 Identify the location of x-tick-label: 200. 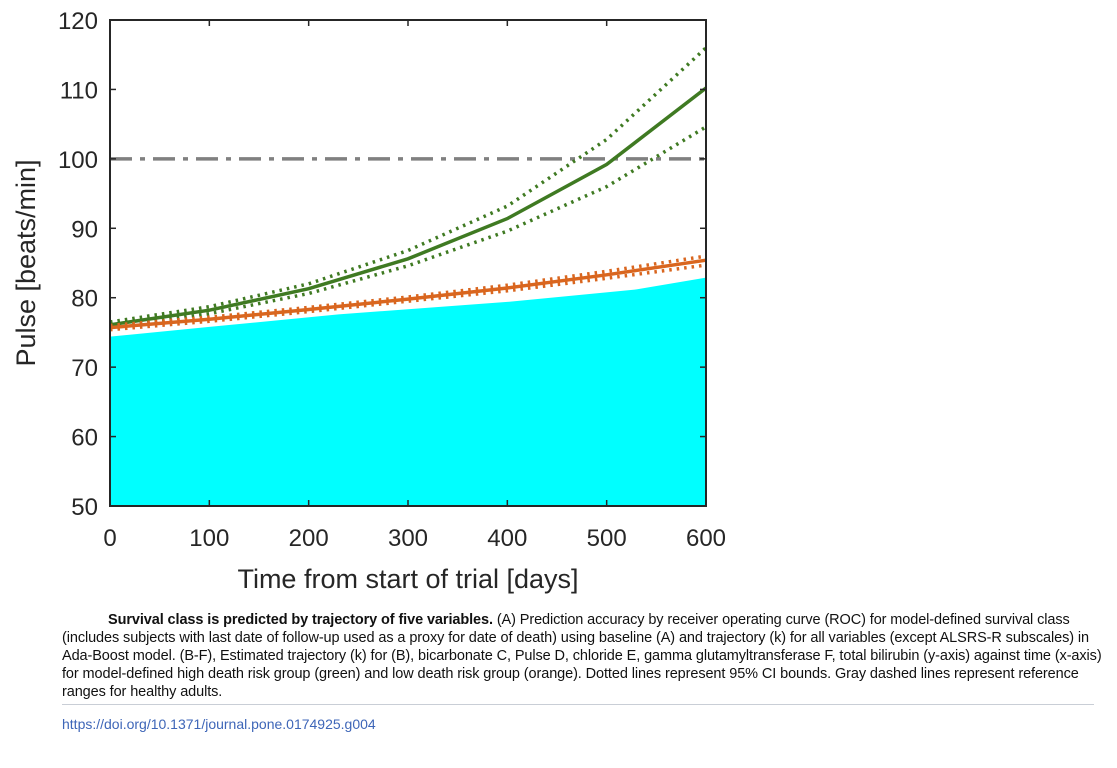
(309, 538).